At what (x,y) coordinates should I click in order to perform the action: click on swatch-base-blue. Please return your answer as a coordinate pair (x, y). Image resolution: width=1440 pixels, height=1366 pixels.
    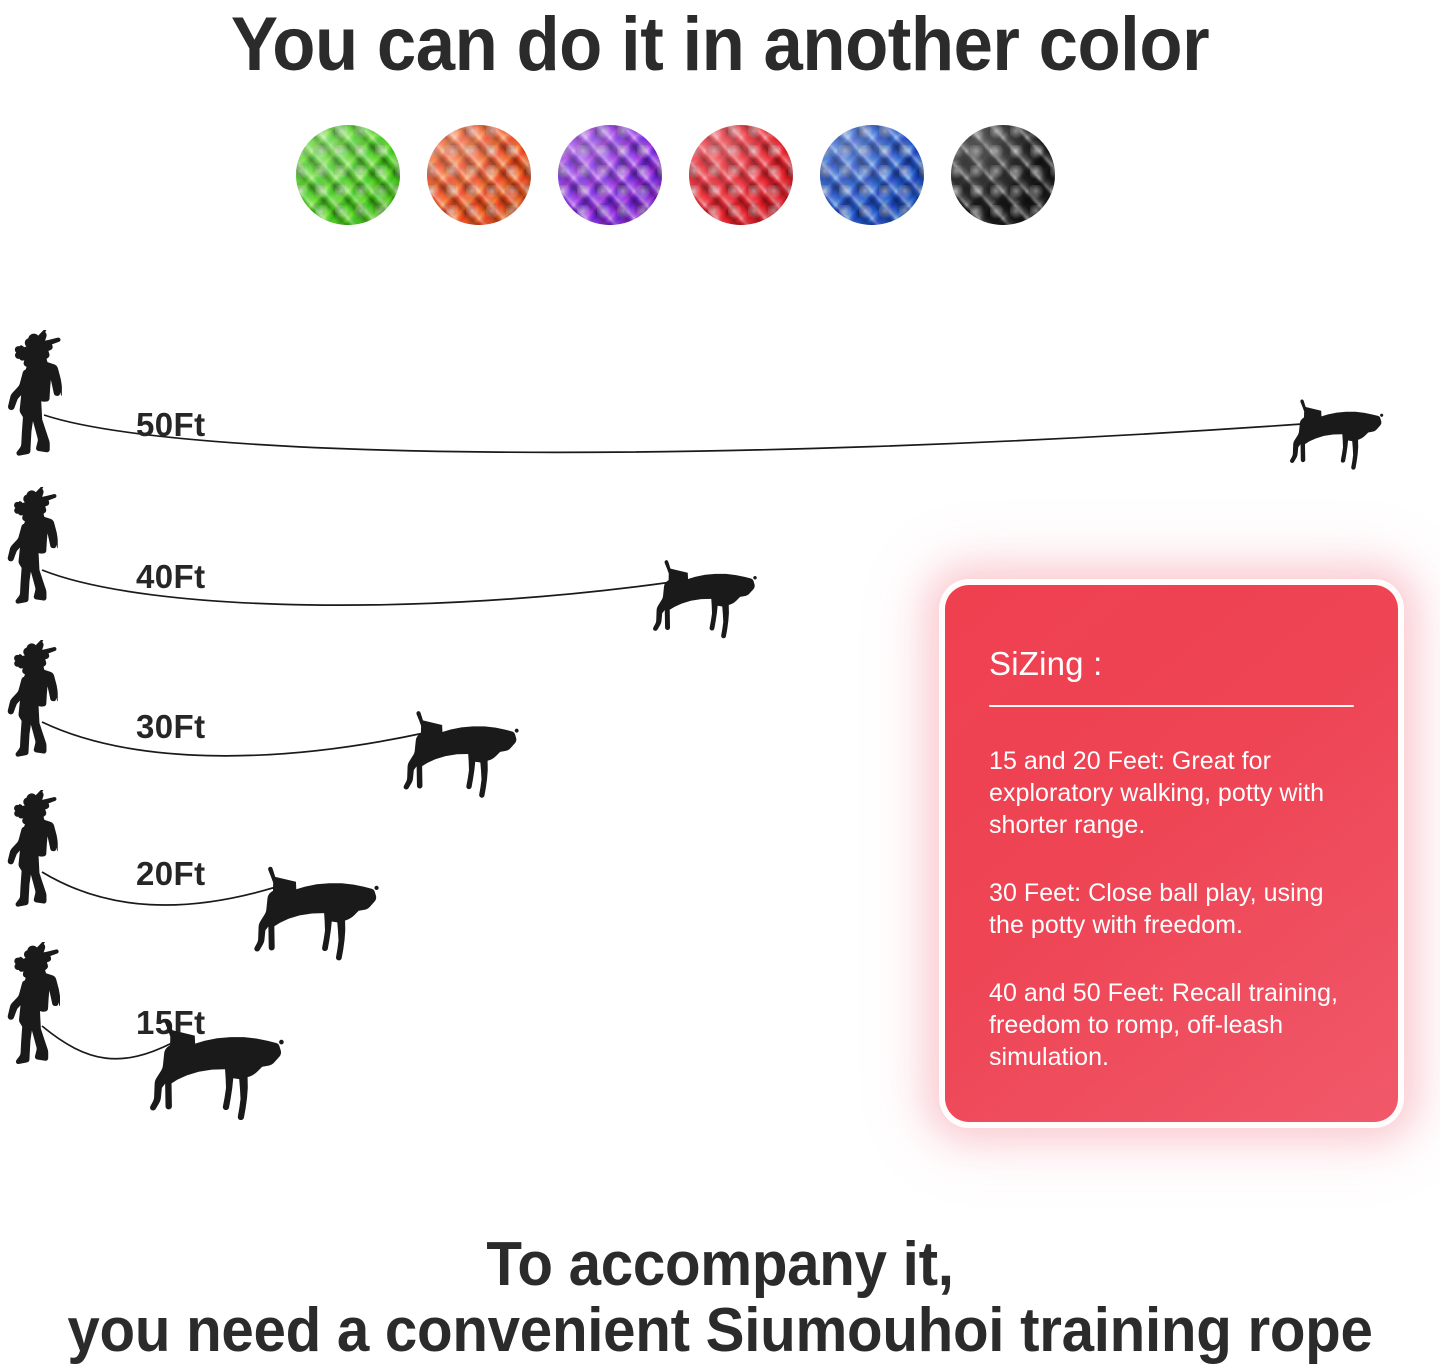
    Looking at the image, I should click on (872, 175).